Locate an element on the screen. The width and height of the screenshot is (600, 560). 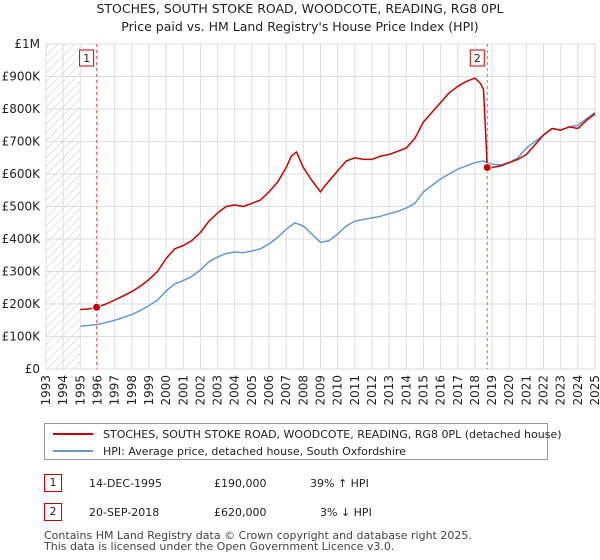
y-tick-label: £600K is located at coordinates (22, 174).